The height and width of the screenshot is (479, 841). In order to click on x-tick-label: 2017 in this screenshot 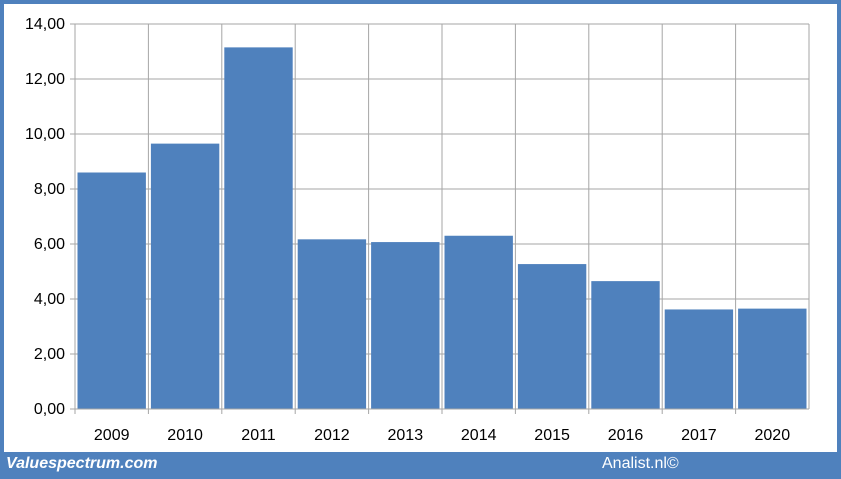, I will do `click(699, 435)`.